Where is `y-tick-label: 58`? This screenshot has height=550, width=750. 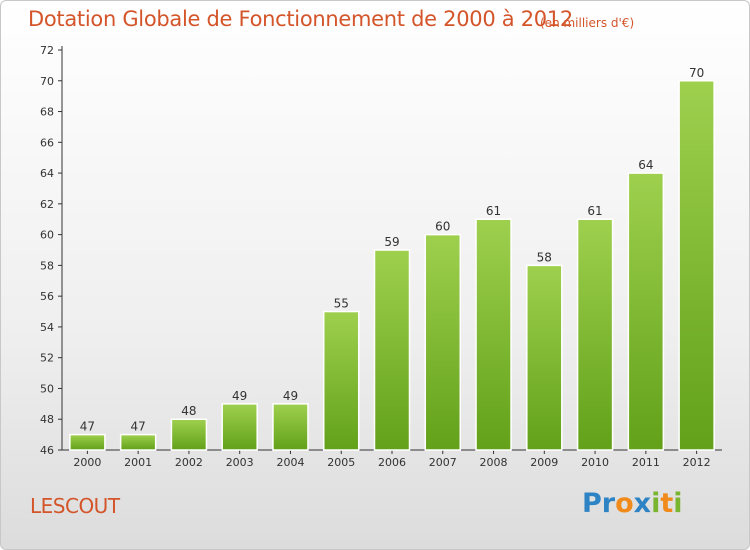 y-tick-label: 58 is located at coordinates (47, 265).